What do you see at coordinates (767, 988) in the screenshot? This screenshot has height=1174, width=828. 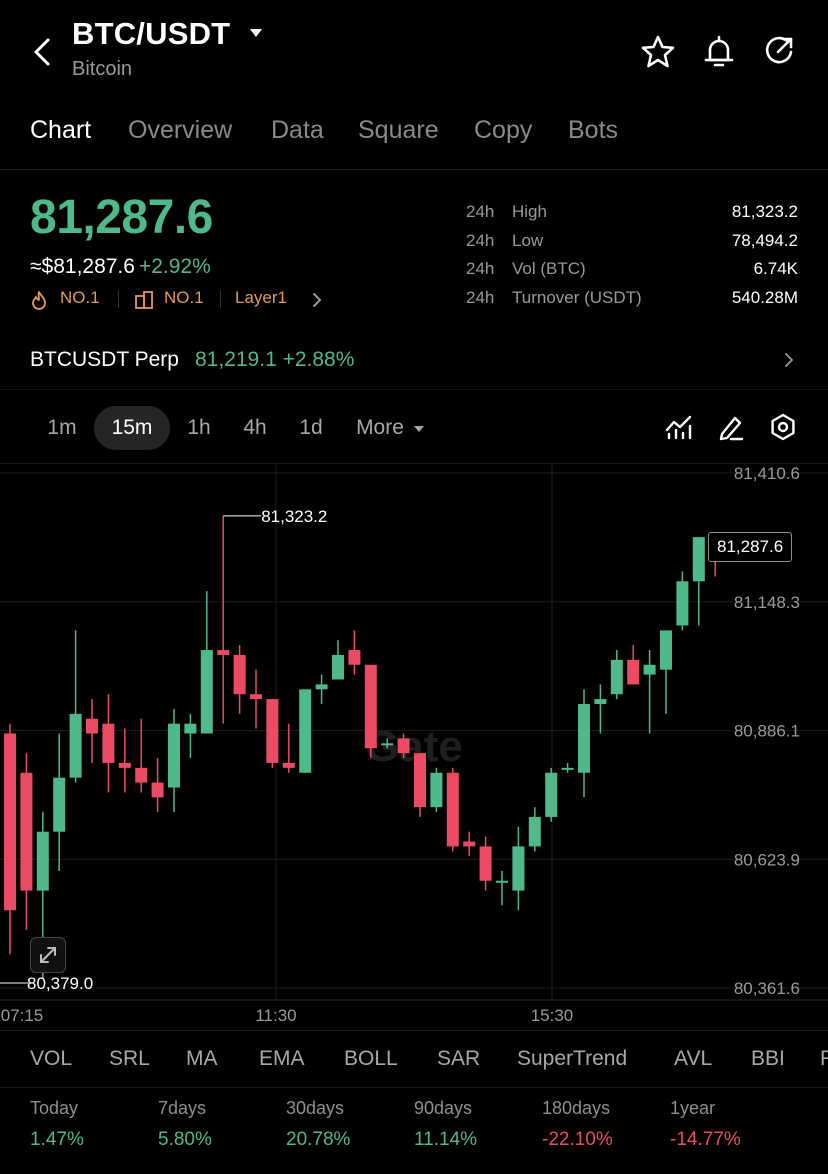 I see `y-tick-label: 80,361.6` at bounding box center [767, 988].